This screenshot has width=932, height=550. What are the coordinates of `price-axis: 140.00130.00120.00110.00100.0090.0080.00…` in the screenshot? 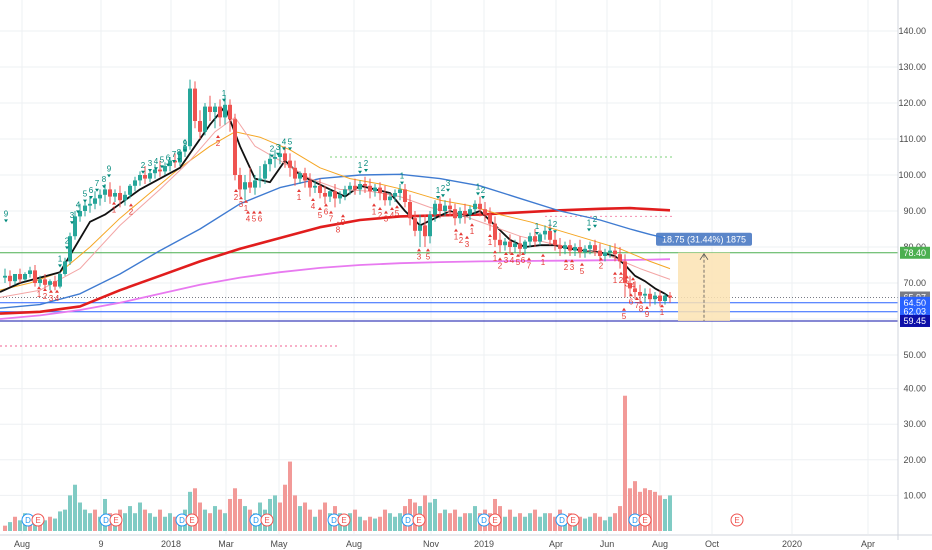 It's located at (911, 270).